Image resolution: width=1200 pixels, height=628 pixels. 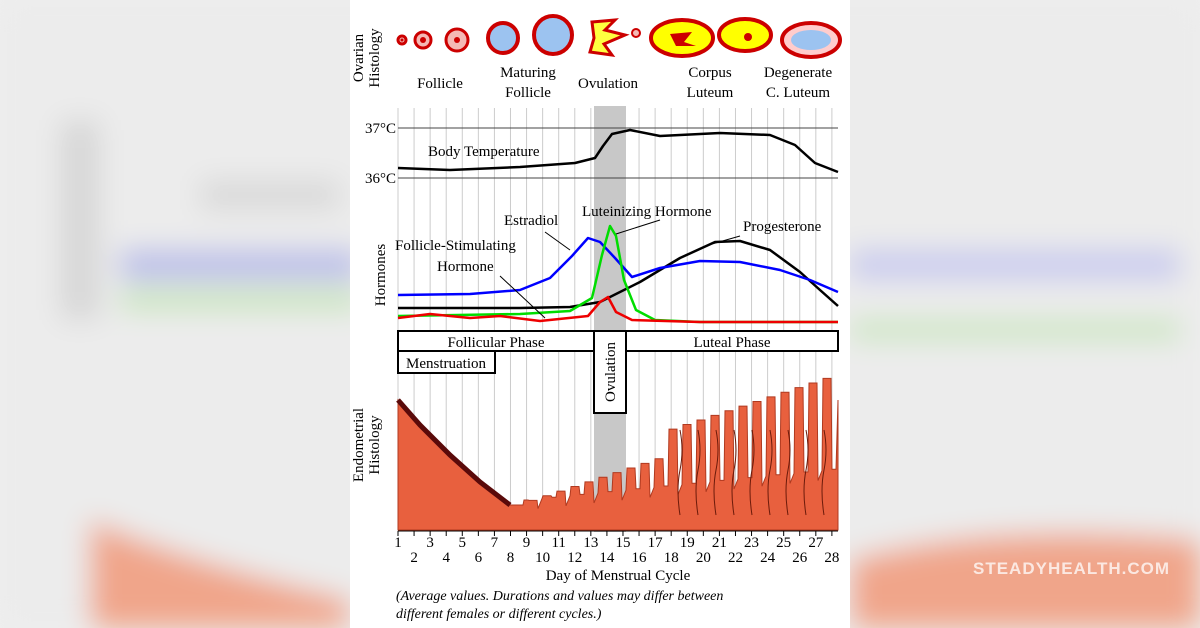 What do you see at coordinates (495, 543) in the screenshot?
I see `day-label: 7` at bounding box center [495, 543].